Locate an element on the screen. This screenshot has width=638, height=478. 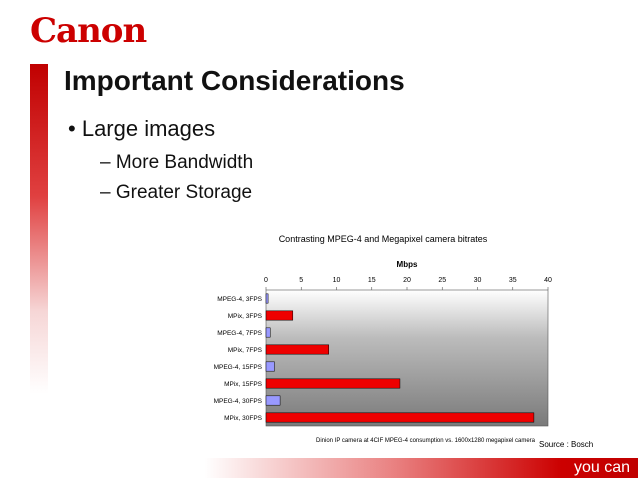
subbullet-bandwidth: – More Bandwidth is located at coordinates (177, 162).